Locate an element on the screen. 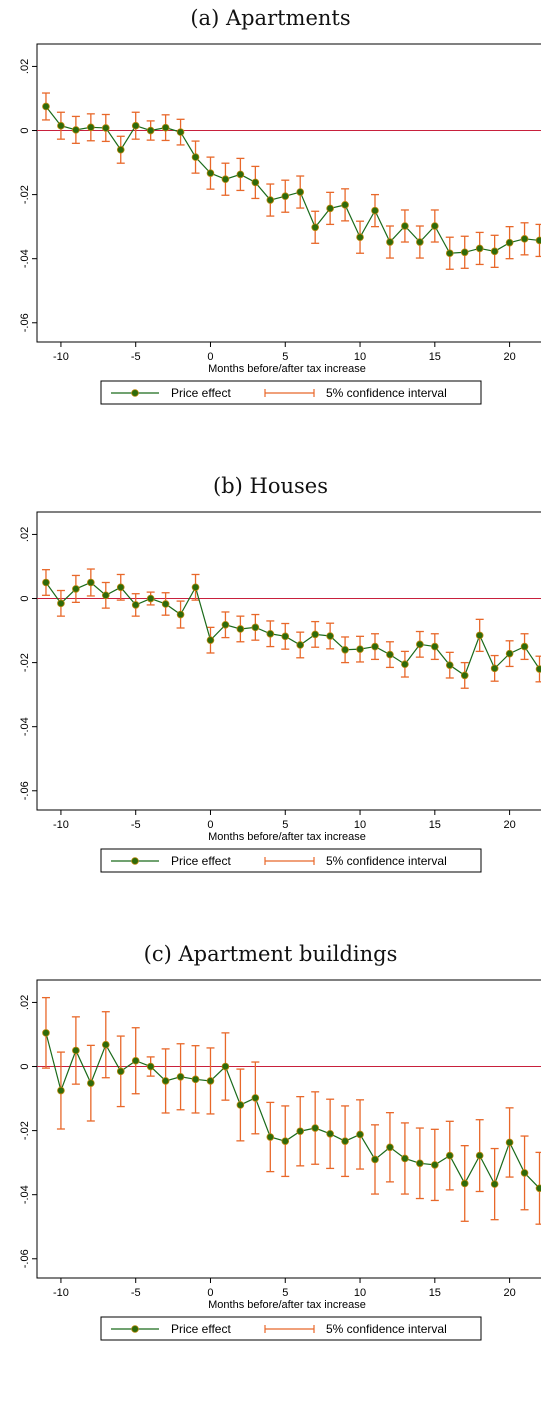 This screenshot has width=541, height=1404. legend: Price effect 5% confidence interval is located at coordinates (291, 392).